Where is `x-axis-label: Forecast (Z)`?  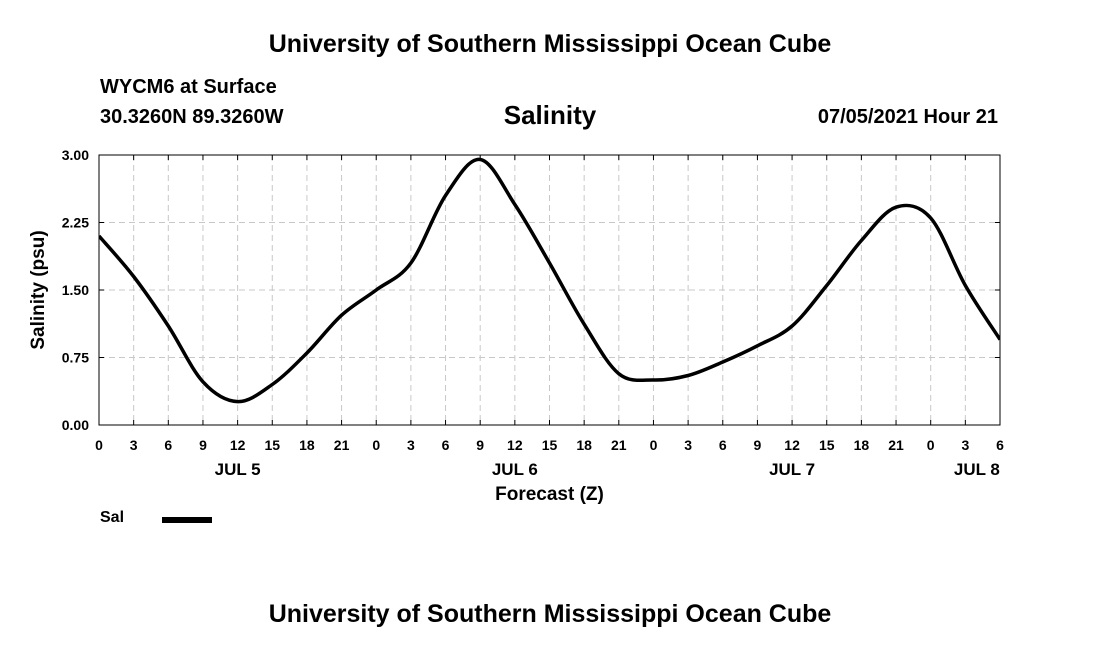 x-axis-label: Forecast (Z) is located at coordinates (549, 494).